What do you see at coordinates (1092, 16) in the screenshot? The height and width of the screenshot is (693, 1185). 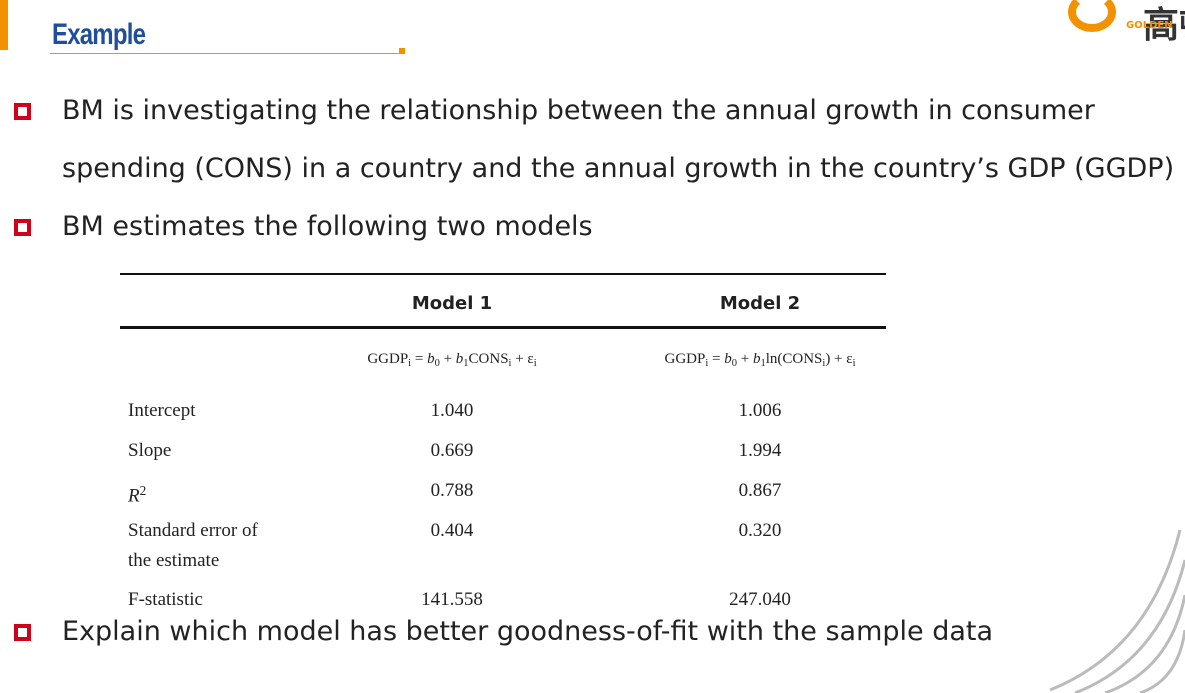 I see `logo-icon` at bounding box center [1092, 16].